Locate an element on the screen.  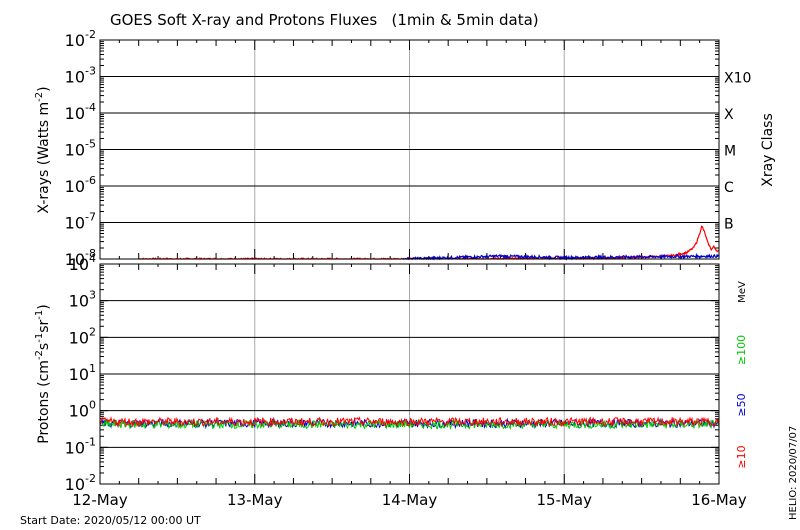
x-tick-label: 13-May is located at coordinates (255, 500).